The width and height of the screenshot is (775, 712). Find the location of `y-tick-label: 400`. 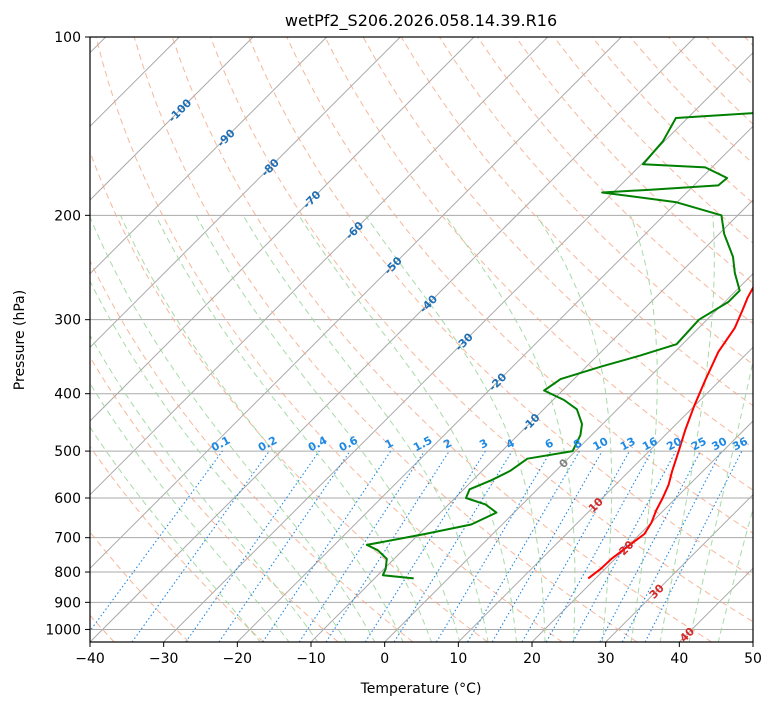

y-tick-label: 400 is located at coordinates (67, 395).